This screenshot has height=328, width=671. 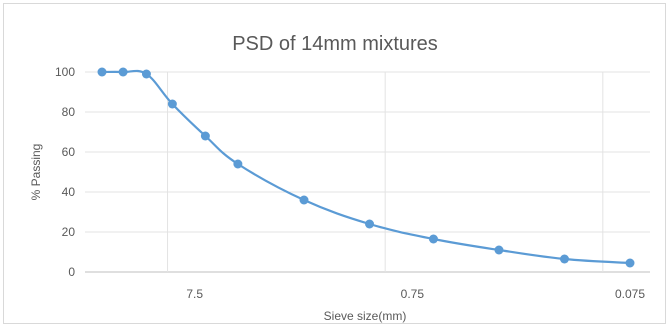 What do you see at coordinates (69, 152) in the screenshot?
I see `y-tick-label: 60` at bounding box center [69, 152].